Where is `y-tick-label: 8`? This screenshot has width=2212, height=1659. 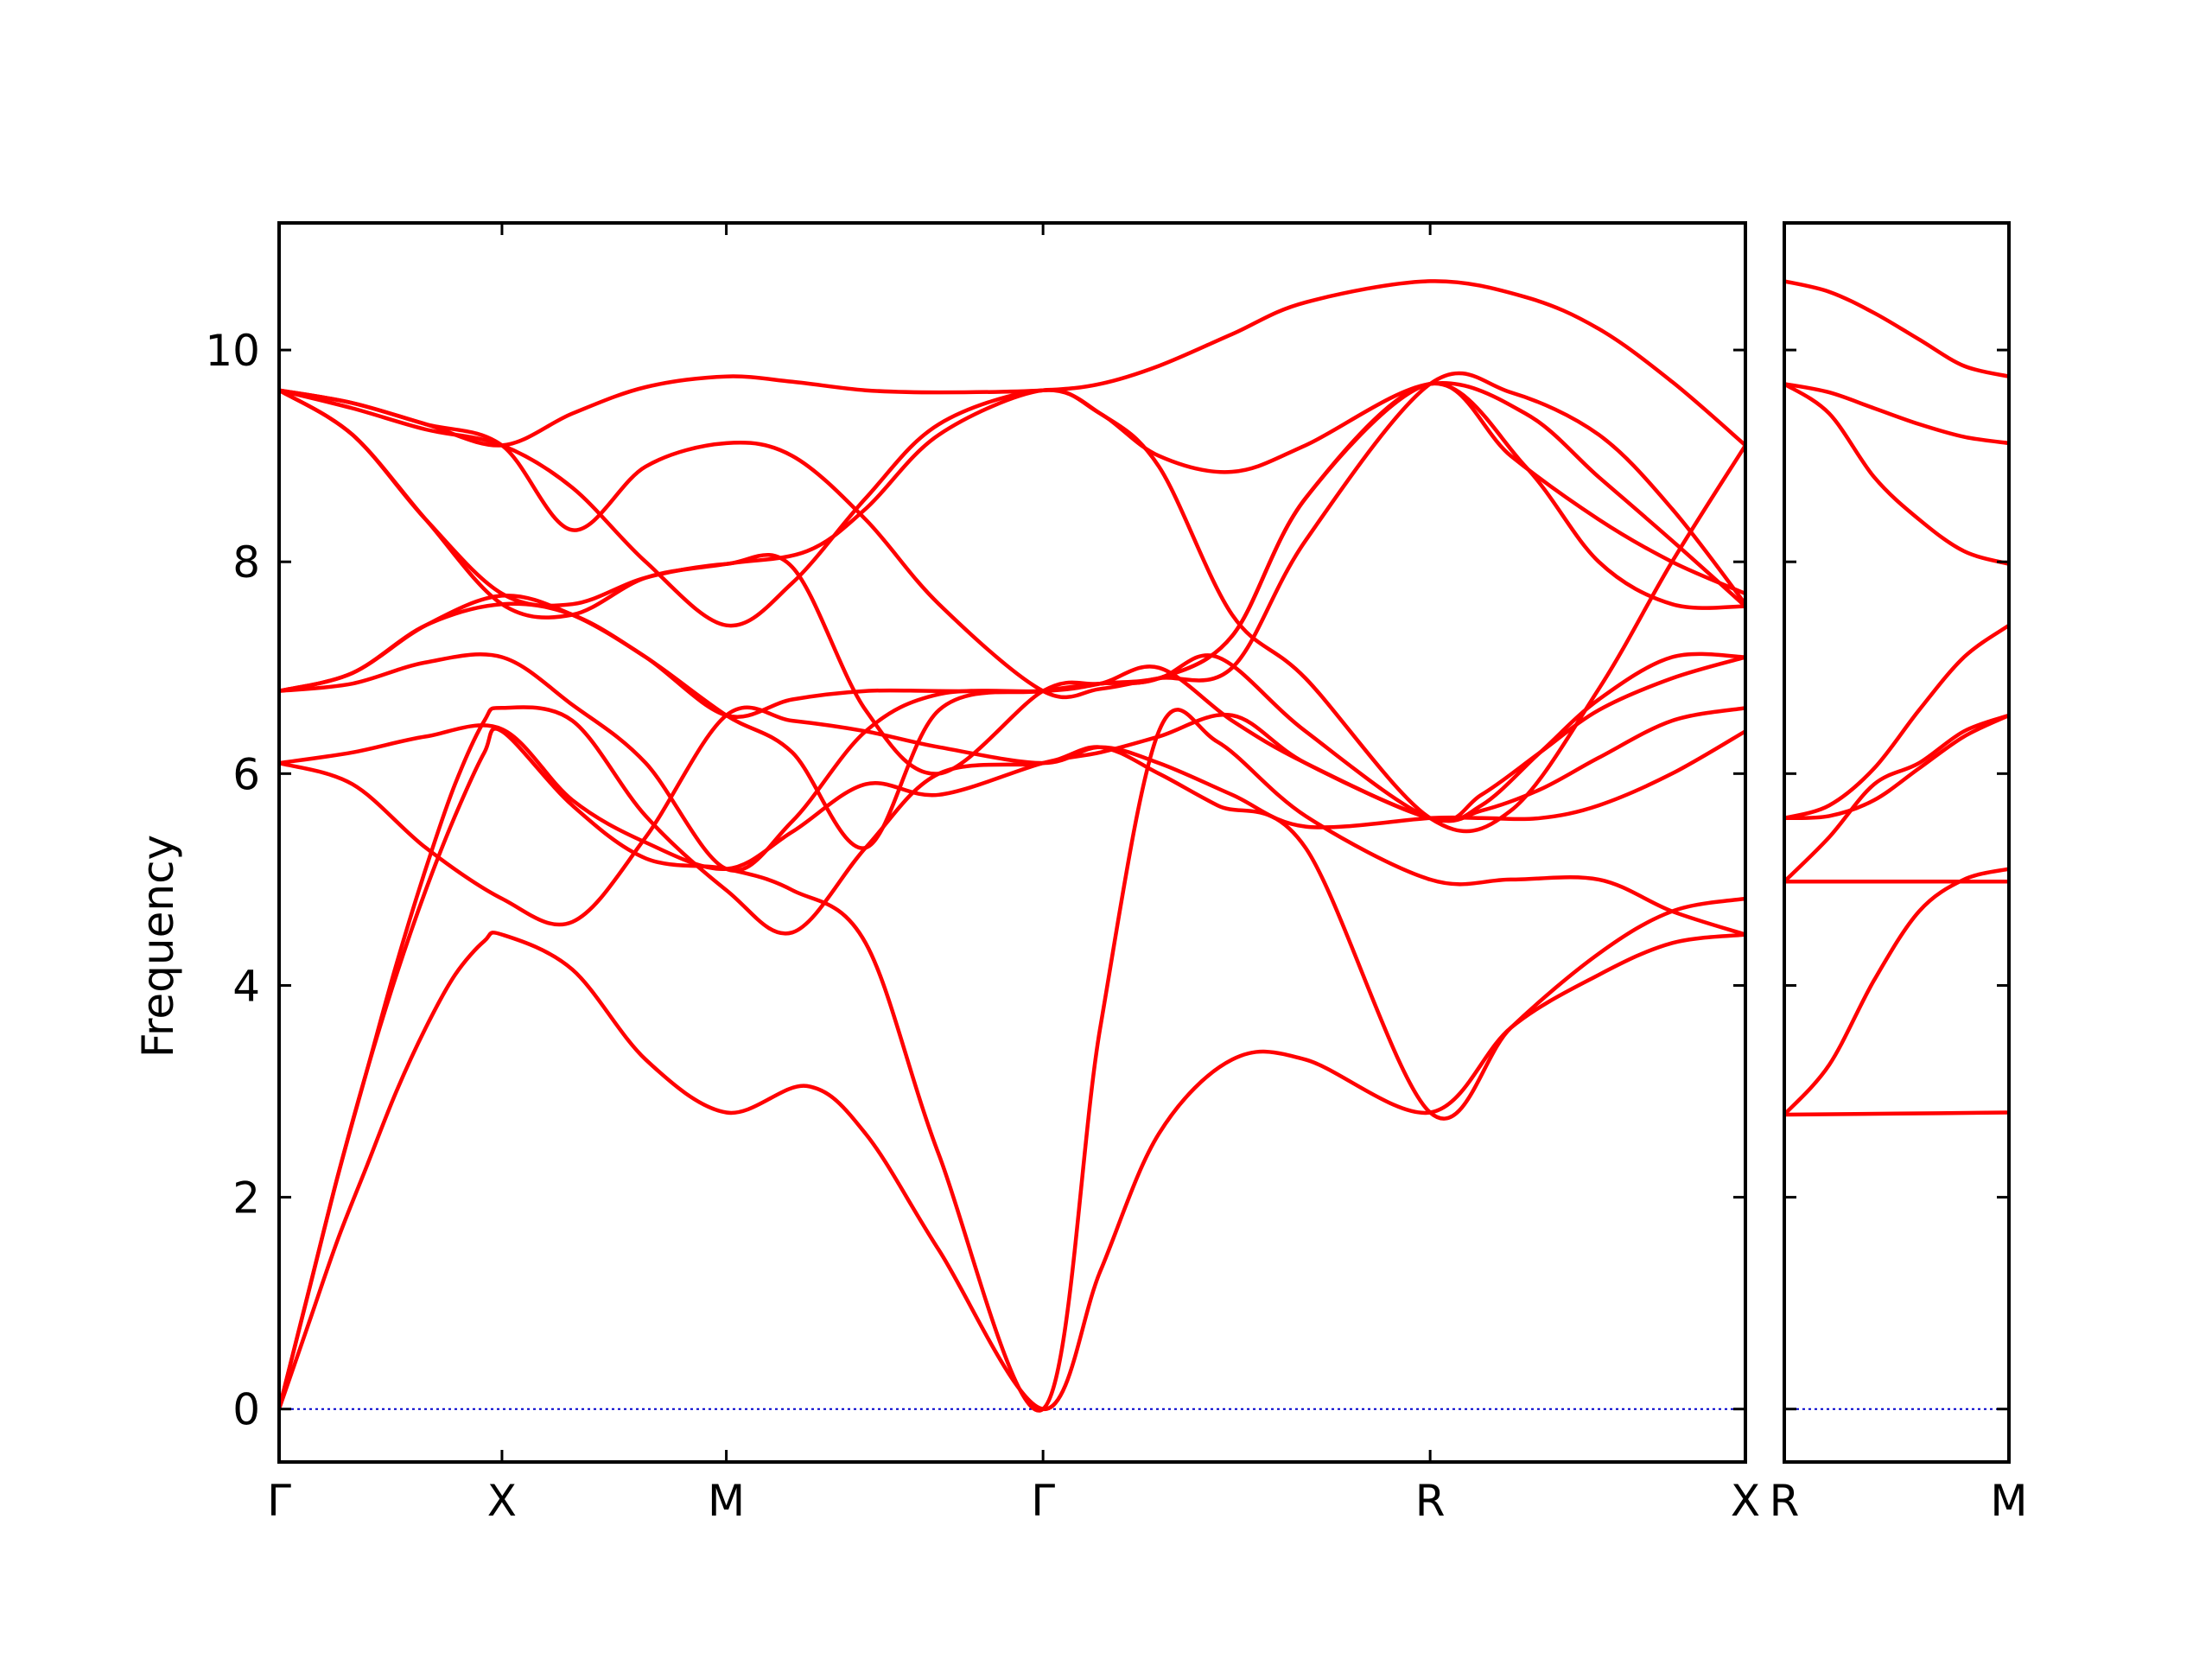
y-tick-label: 8 is located at coordinates (246, 562).